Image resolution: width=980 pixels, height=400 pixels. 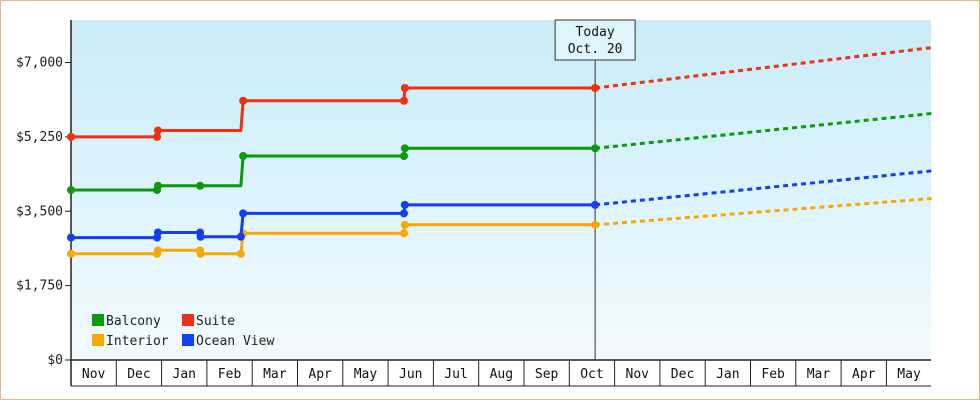 What do you see at coordinates (39, 137) in the screenshot?
I see `y-tick-label: $5,250` at bounding box center [39, 137].